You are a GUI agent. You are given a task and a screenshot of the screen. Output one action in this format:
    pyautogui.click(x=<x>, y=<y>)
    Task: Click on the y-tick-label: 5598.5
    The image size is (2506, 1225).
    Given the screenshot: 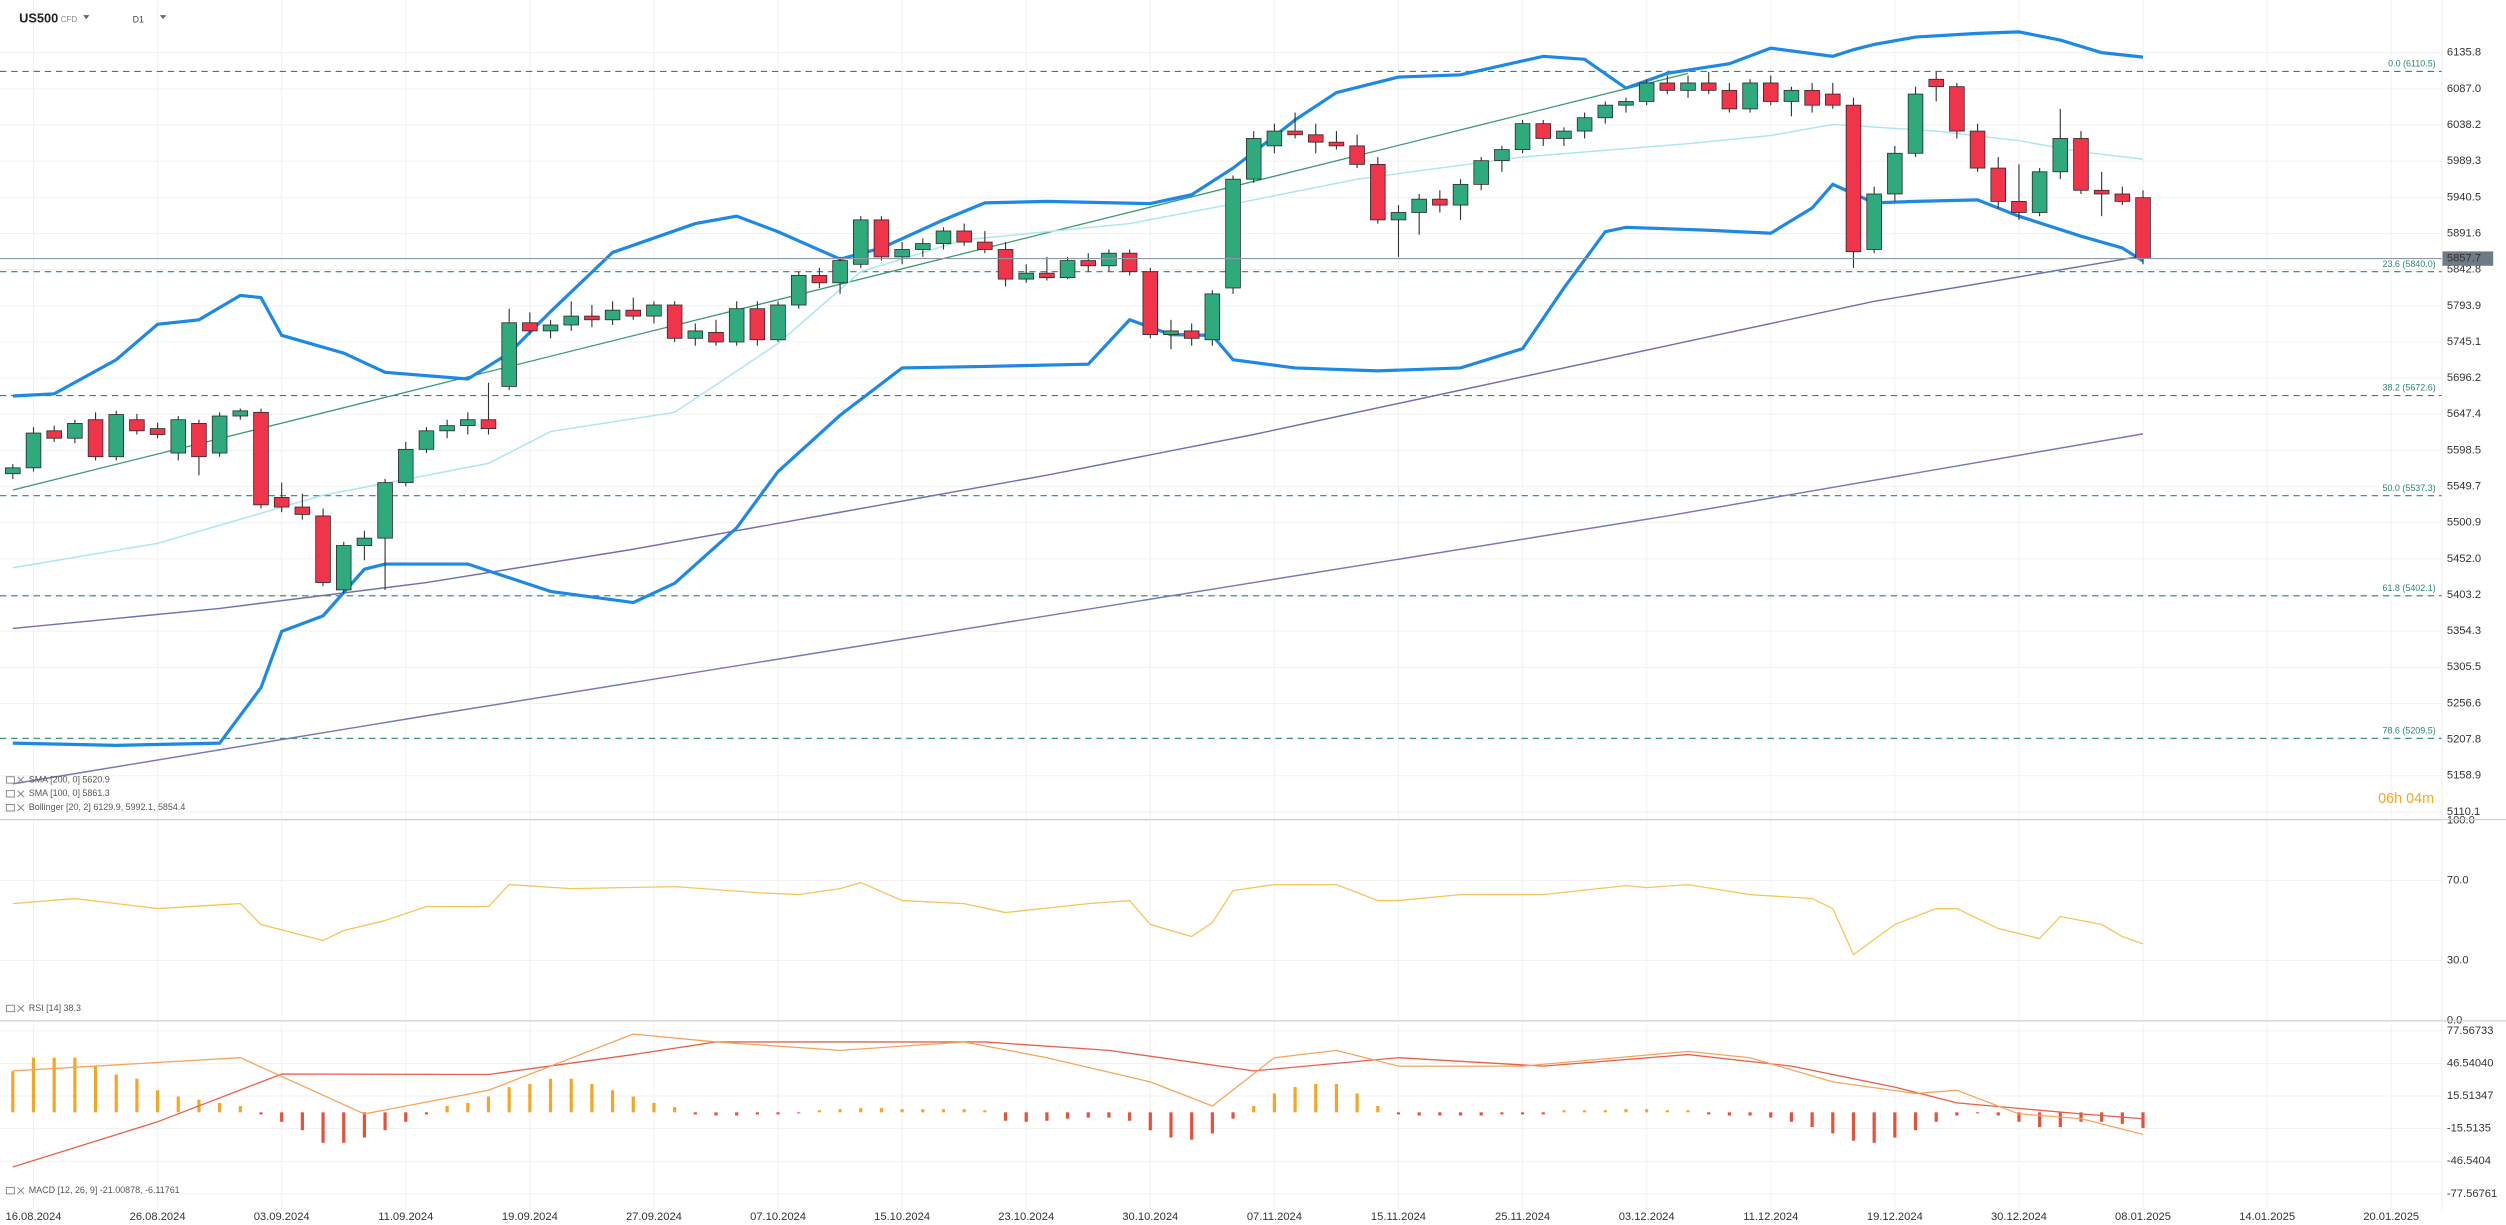 What is the action you would take?
    pyautogui.click(x=2464, y=450)
    